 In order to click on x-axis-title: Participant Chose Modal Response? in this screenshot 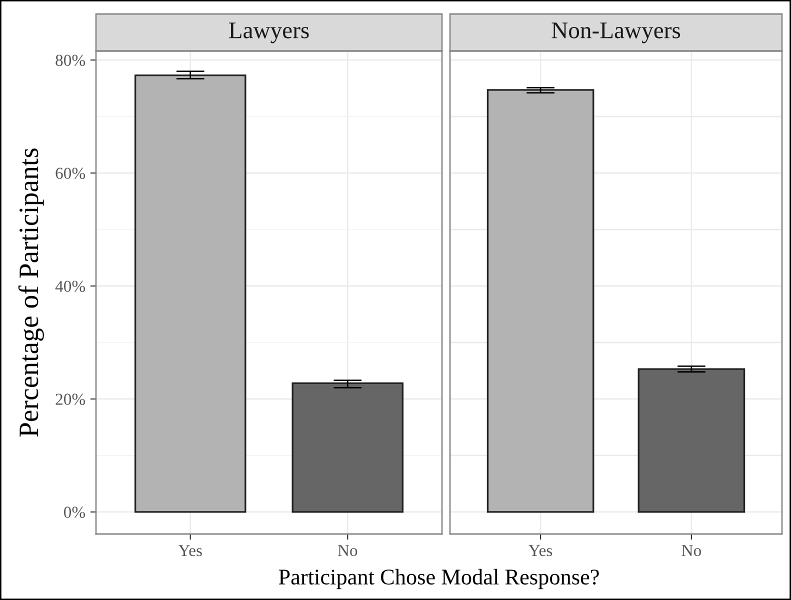, I will do `click(438, 579)`.